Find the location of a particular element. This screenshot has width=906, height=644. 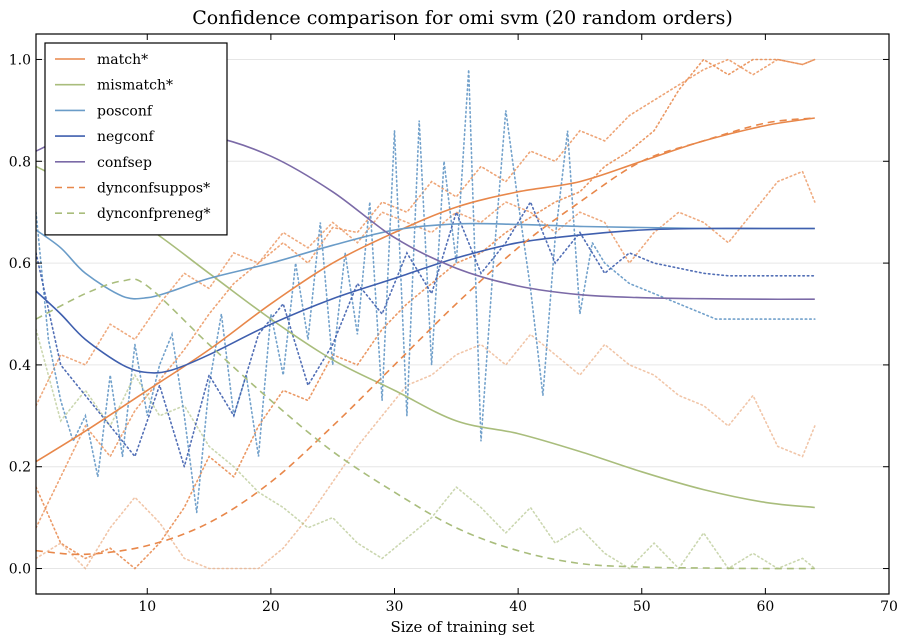

x-tick-label: 40 is located at coordinates (518, 607).